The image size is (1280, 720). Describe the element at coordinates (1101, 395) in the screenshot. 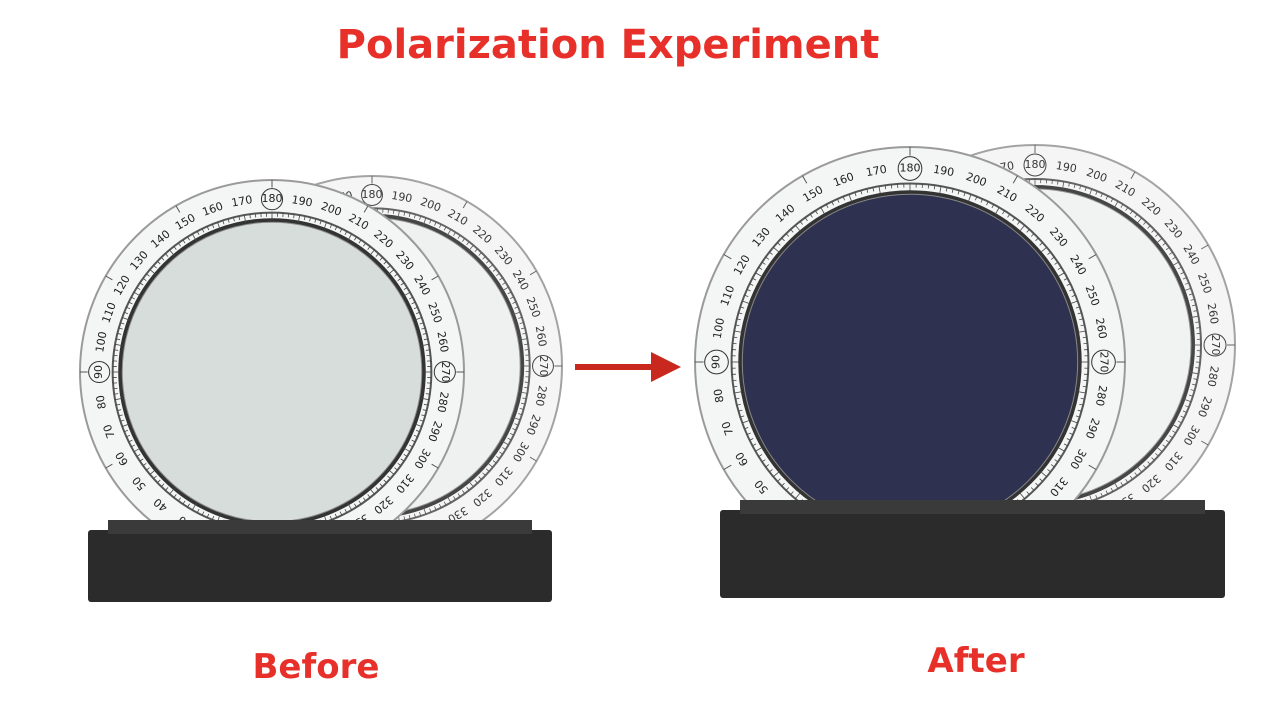

I see `dial-label: 280` at that location.